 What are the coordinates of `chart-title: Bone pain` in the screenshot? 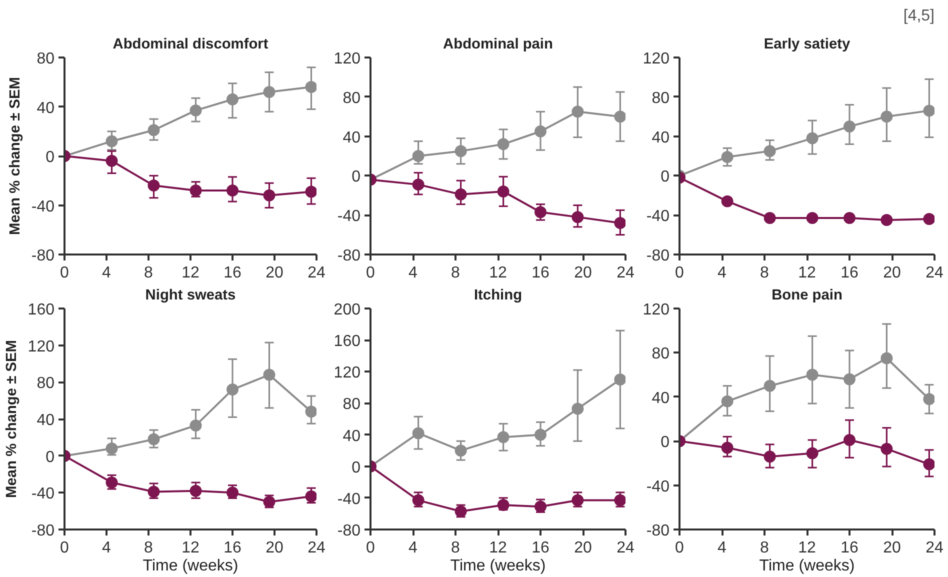 It's located at (807, 296).